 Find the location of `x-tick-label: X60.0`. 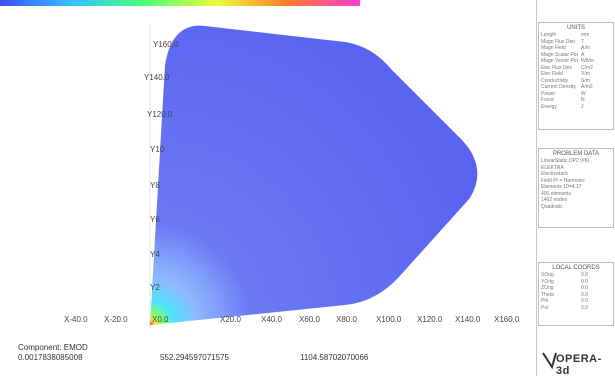

x-tick-label: X60.0 is located at coordinates (309, 319).